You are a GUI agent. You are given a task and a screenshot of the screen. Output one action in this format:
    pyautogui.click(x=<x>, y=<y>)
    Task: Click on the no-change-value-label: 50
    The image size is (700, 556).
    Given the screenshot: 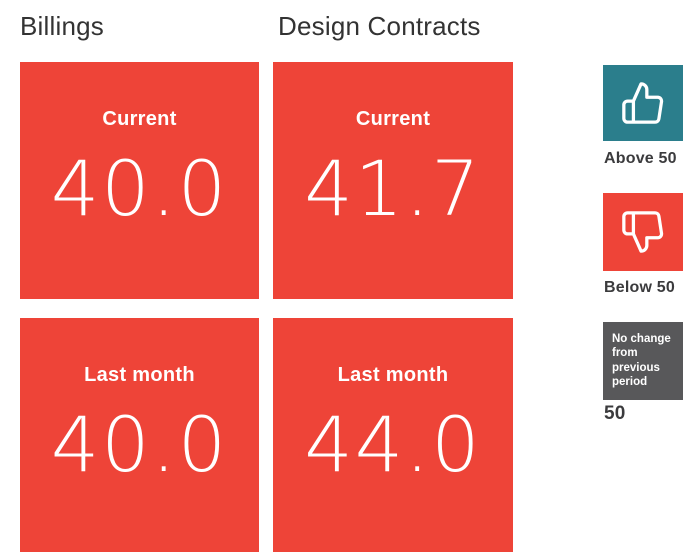 What is the action you would take?
    pyautogui.click(x=615, y=413)
    